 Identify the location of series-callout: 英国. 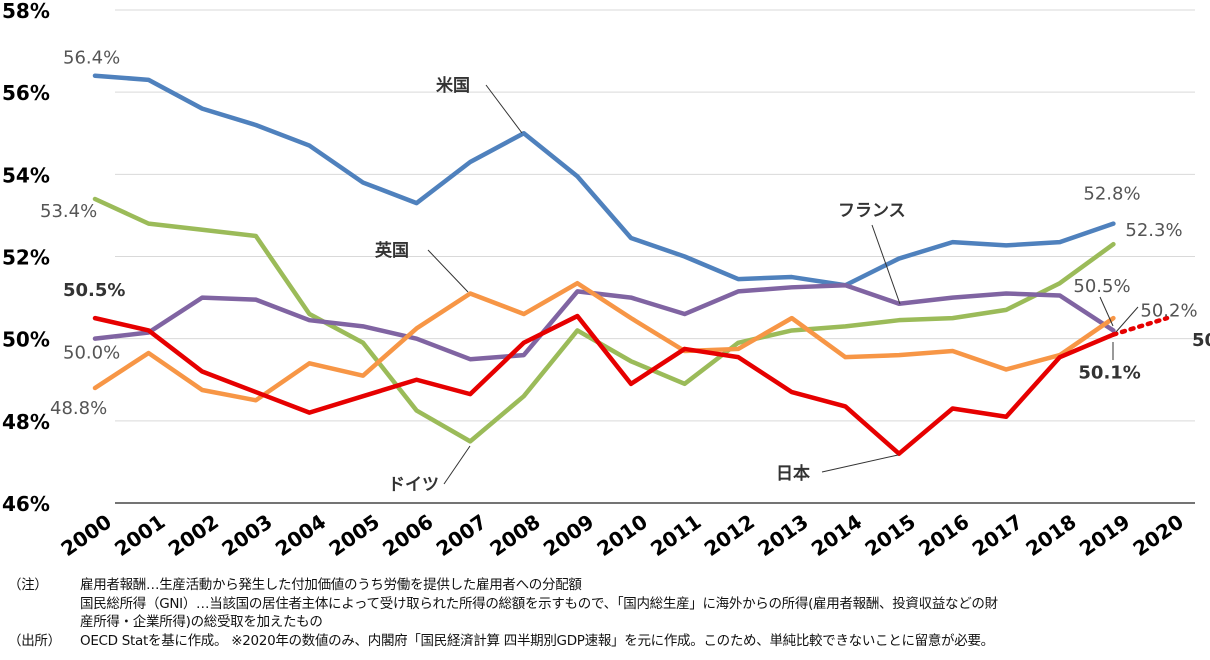
(392, 250).